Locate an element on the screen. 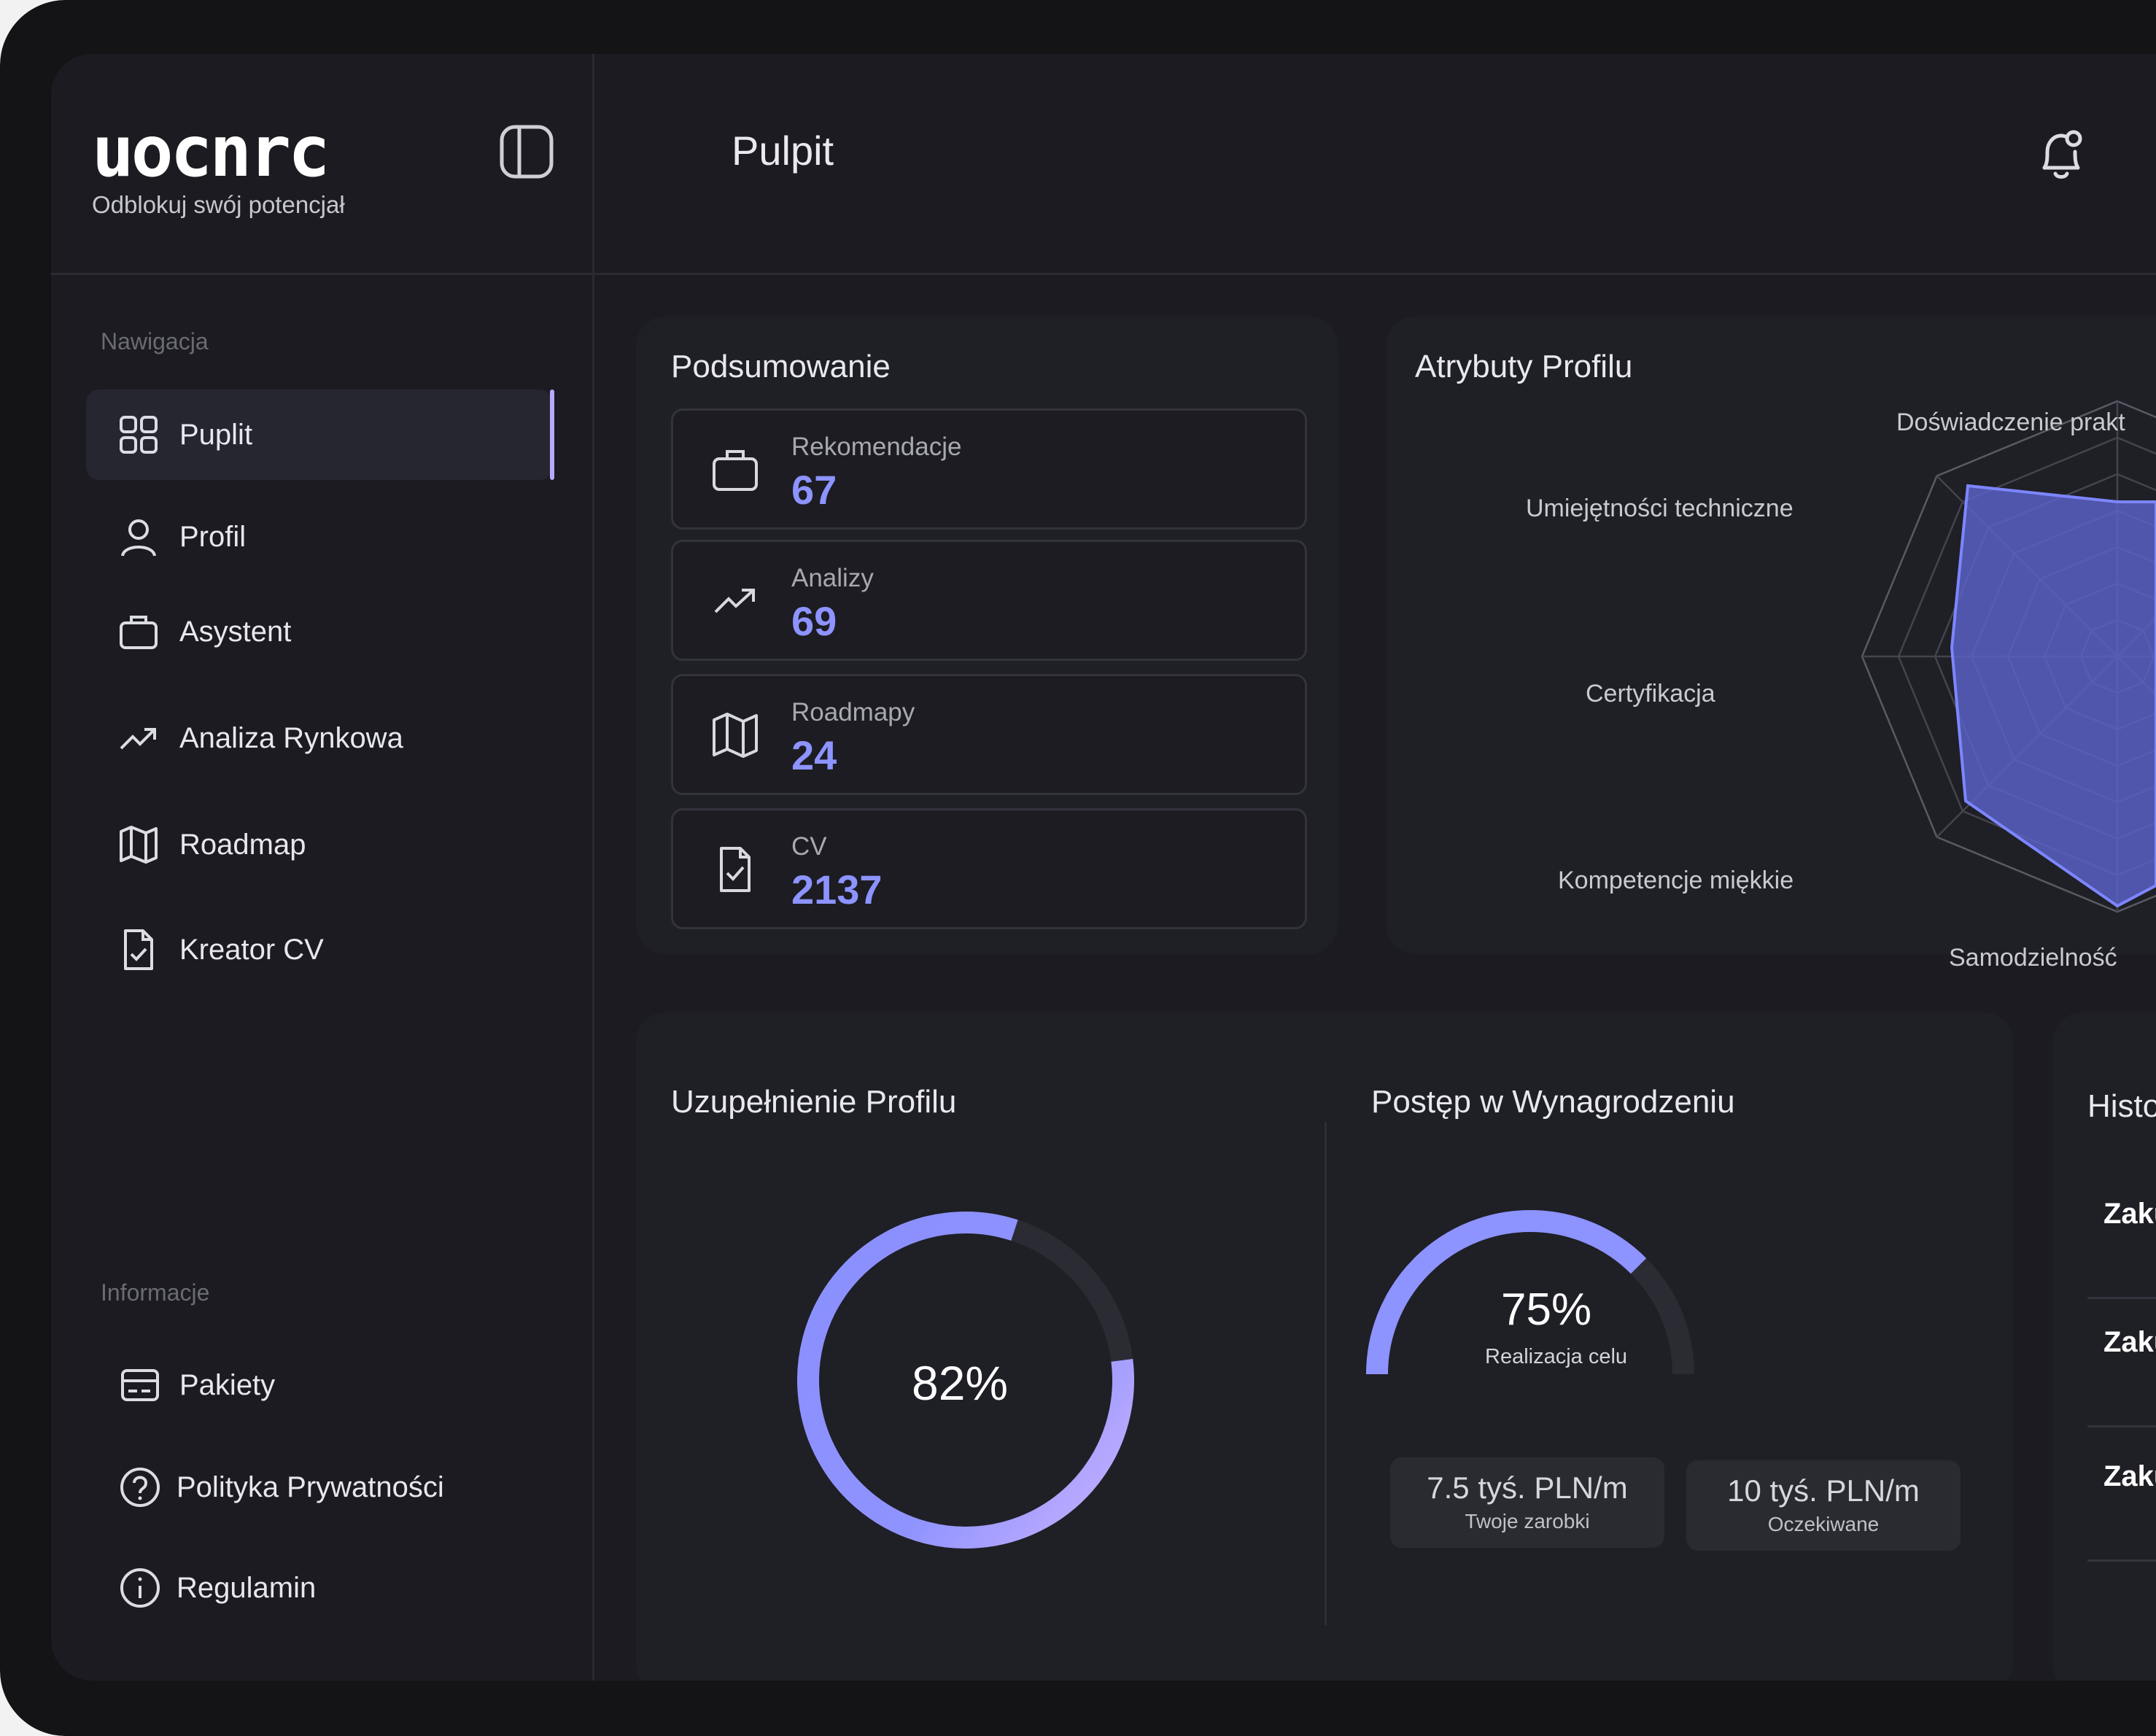 The width and height of the screenshot is (2156, 1736). profile-completion-title: Uzupełnienie Profilu is located at coordinates (814, 1102).